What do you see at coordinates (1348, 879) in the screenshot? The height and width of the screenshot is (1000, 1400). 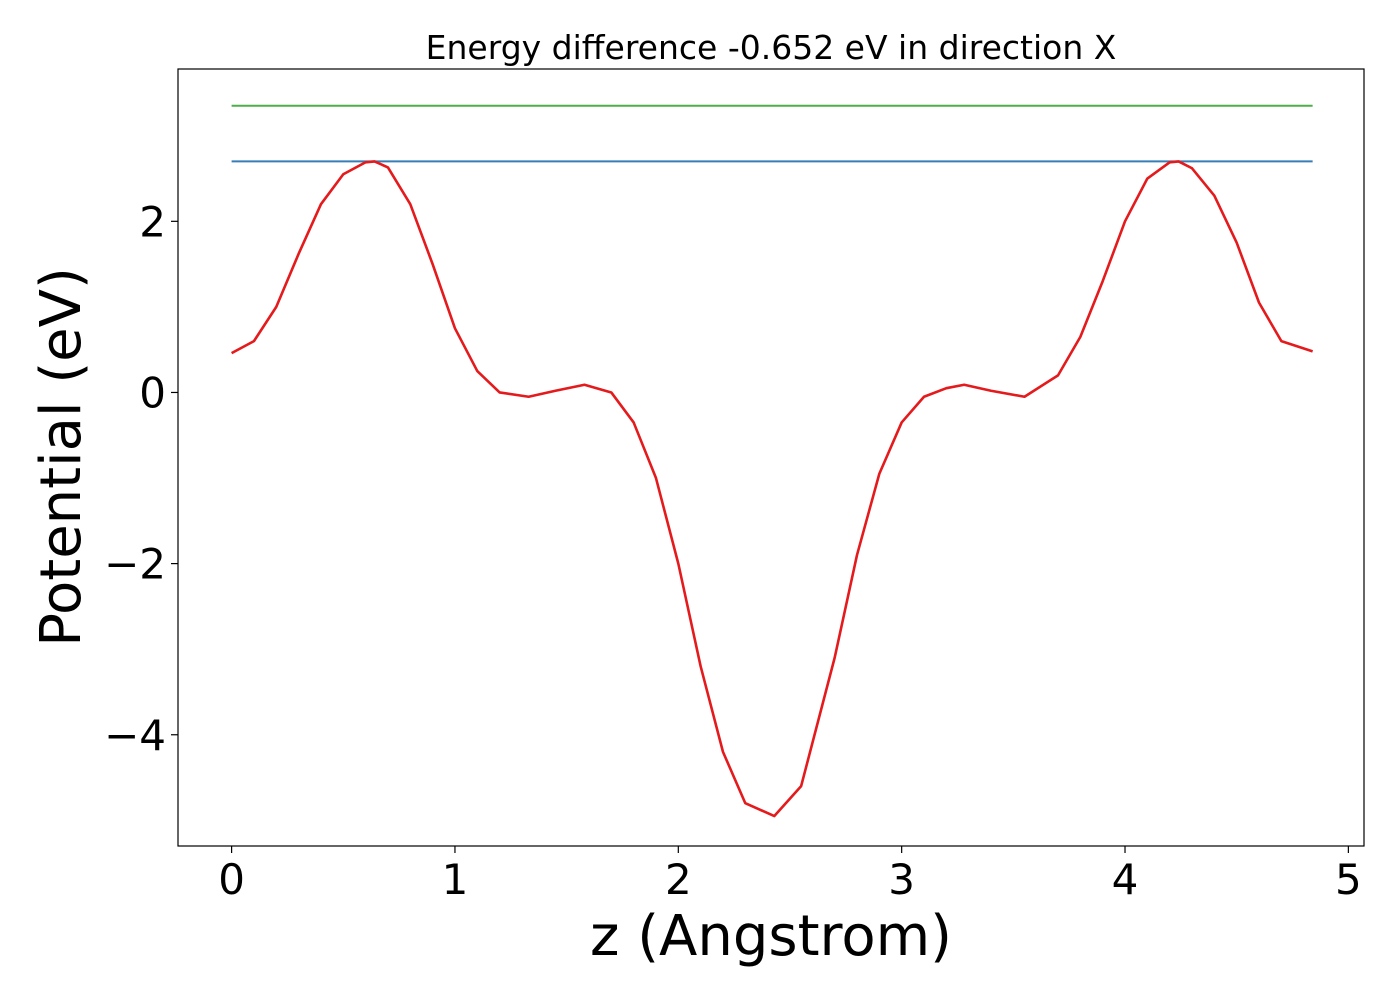 I see `x-tick-label: 5` at bounding box center [1348, 879].